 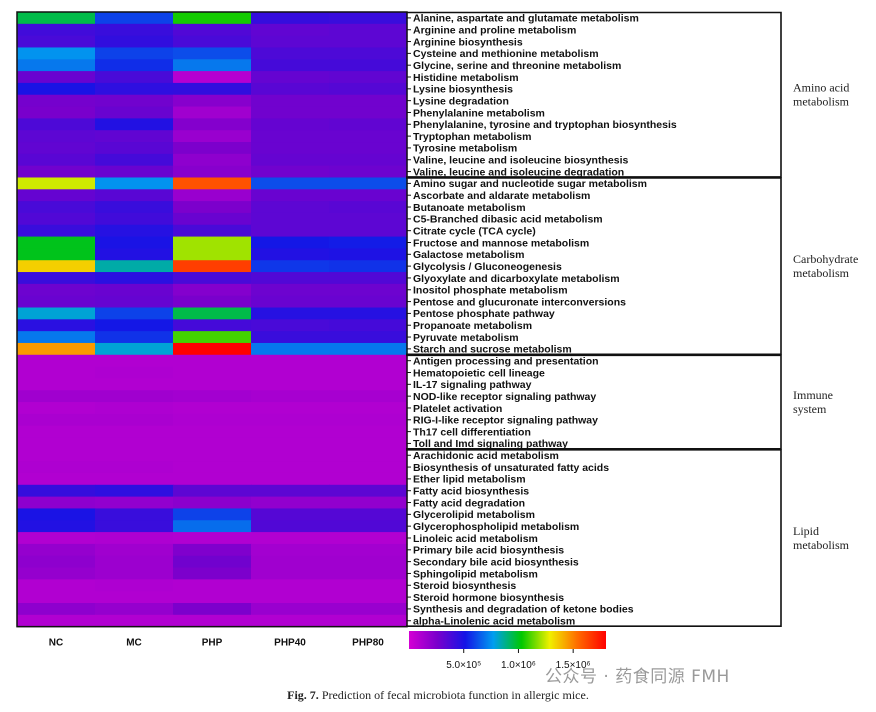 What do you see at coordinates (466, 78) in the screenshot?
I see `row-label: Histidine metabolism` at bounding box center [466, 78].